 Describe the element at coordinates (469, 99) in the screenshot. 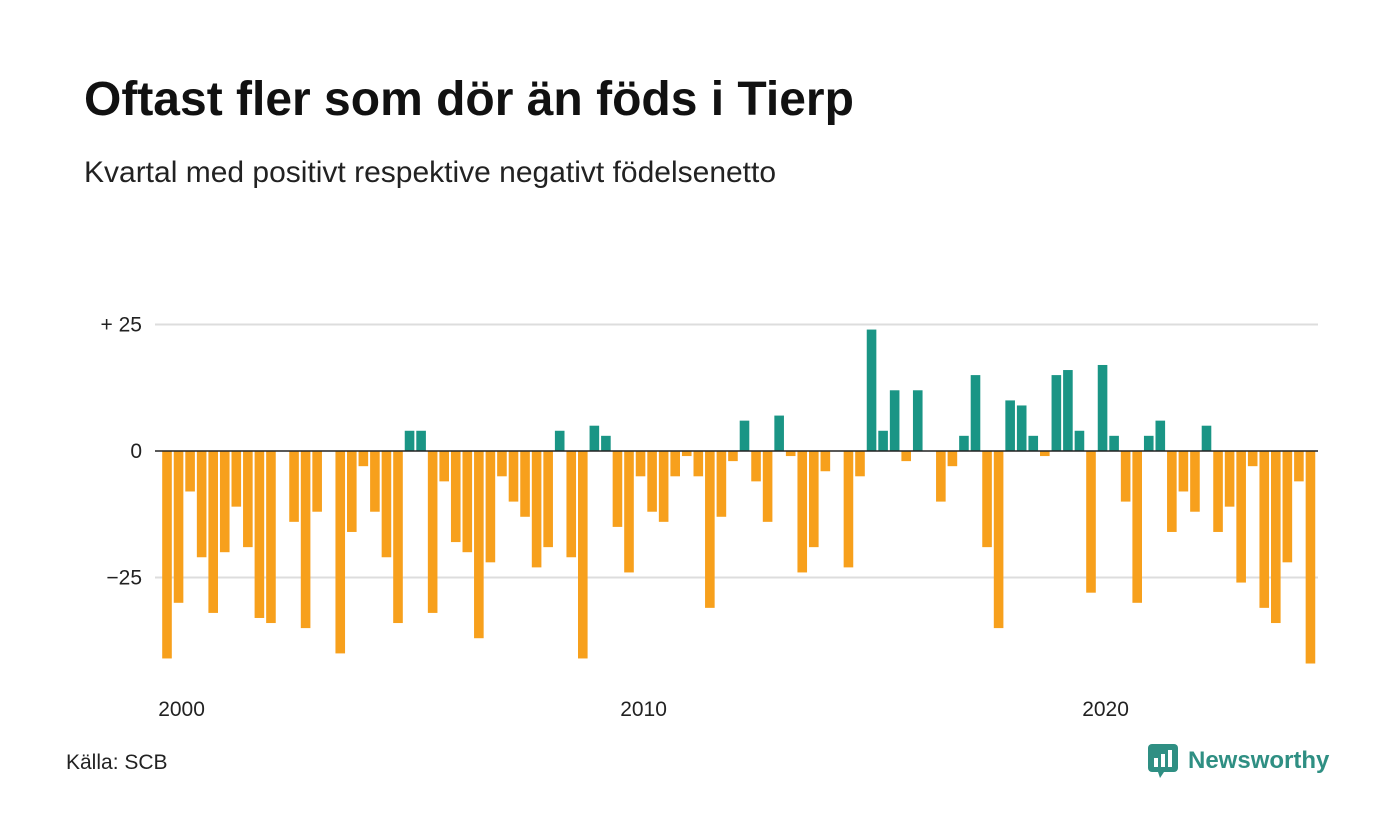

I see `chart-title: Oftast fler som dör än föds i Tierp` at that location.